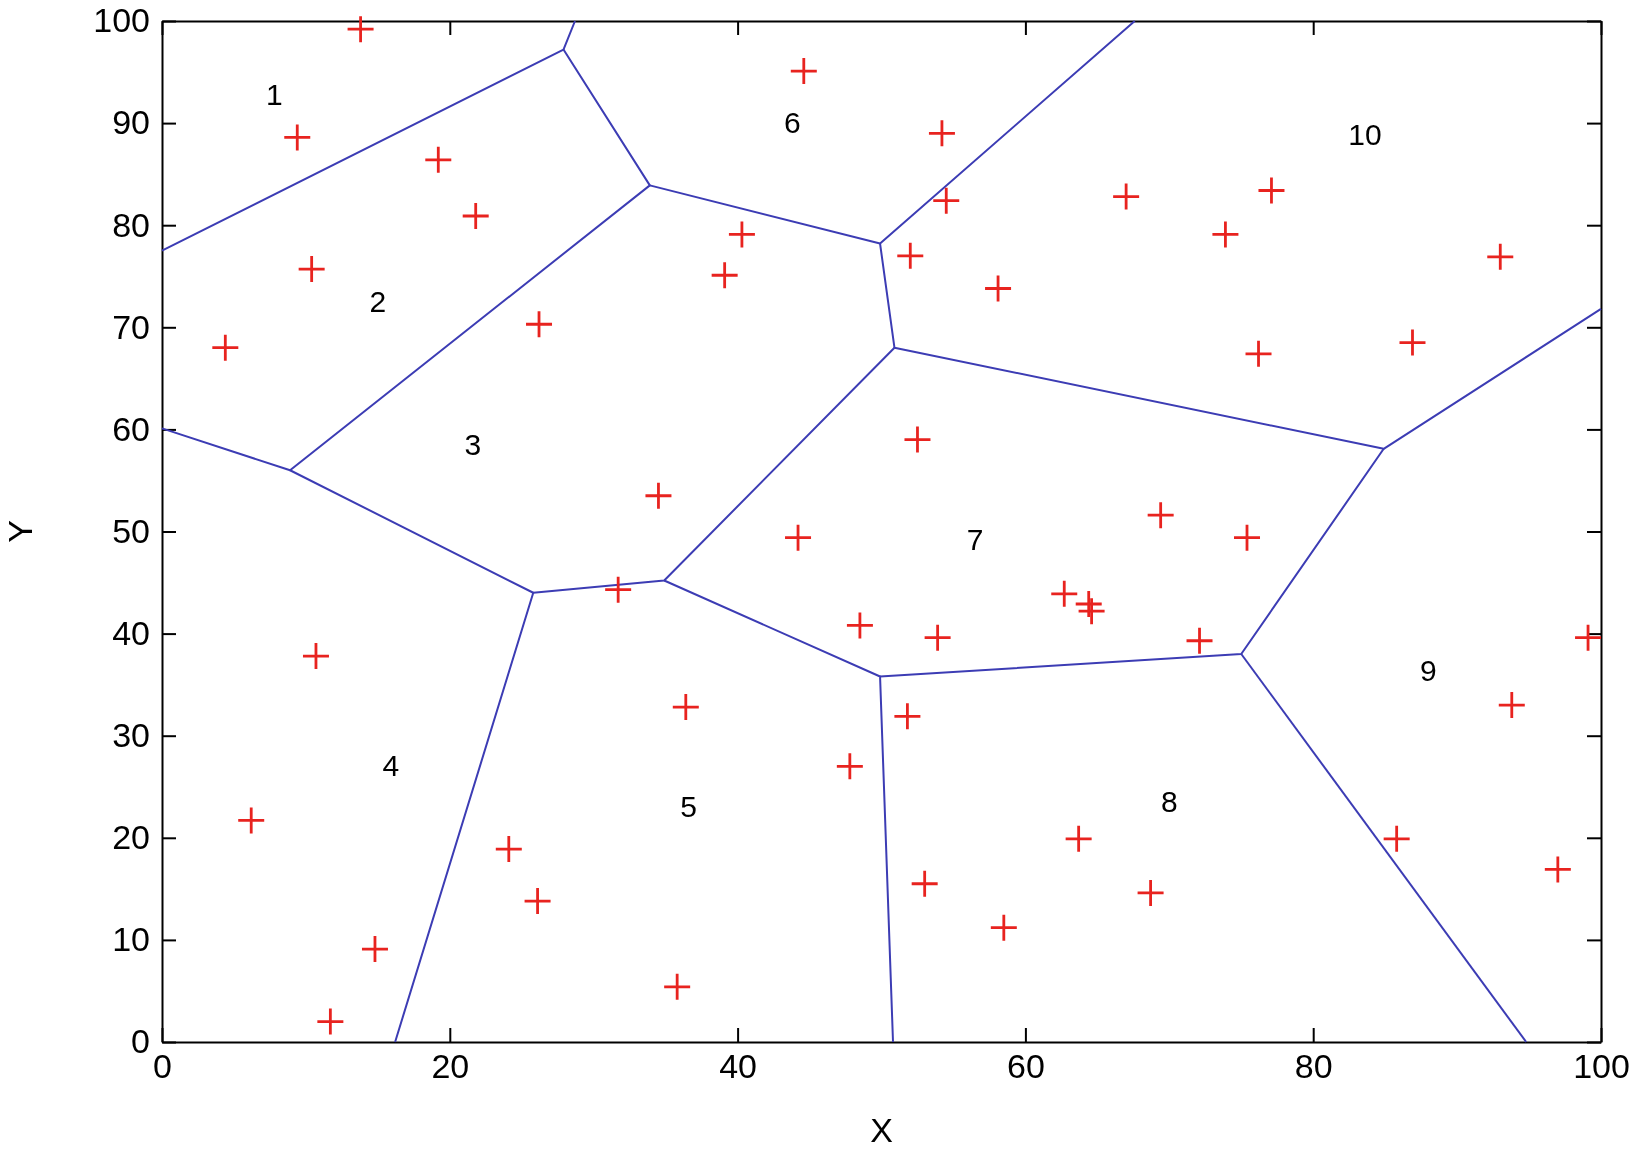 The width and height of the screenshot is (1637, 1151). I want to click on annotation: 4, so click(391, 766).